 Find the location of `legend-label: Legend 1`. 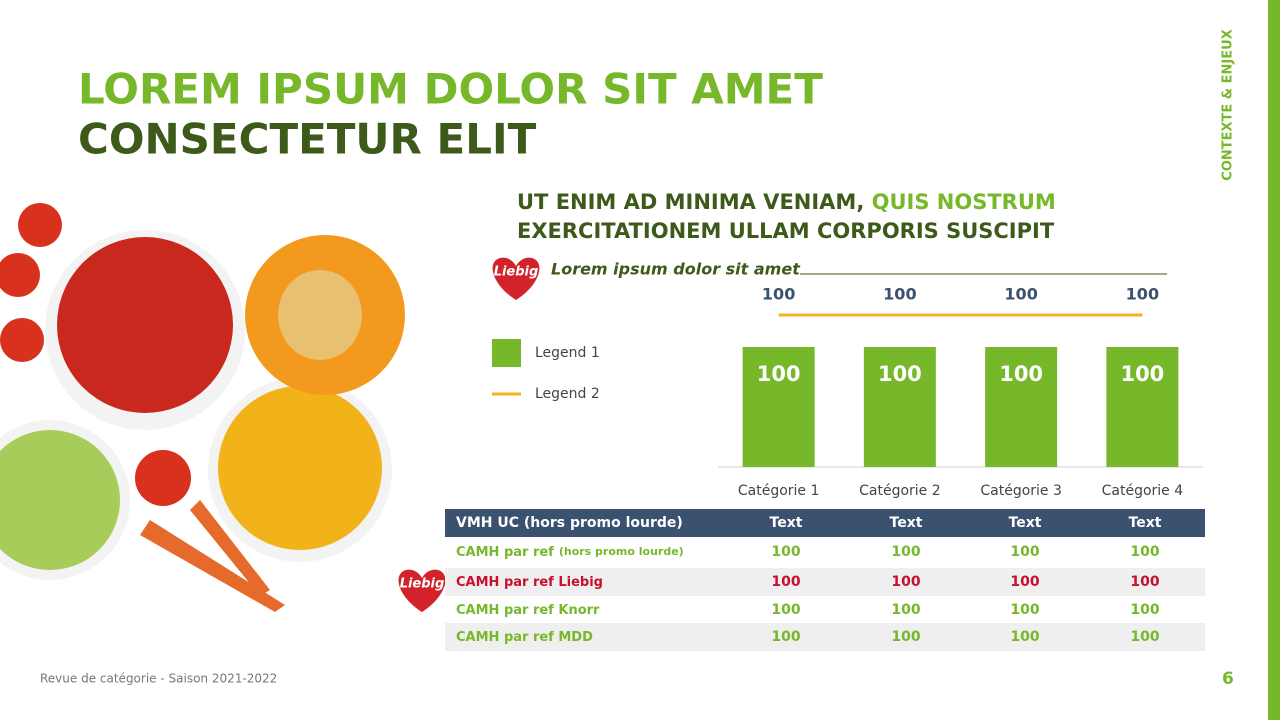

legend-label: Legend 1 is located at coordinates (567, 353).